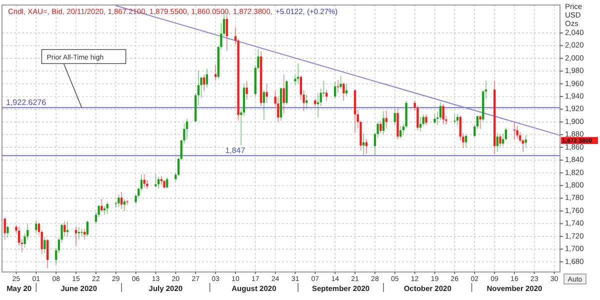  Describe the element at coordinates (26, 103) in the screenshot. I see `ref-line-label: 1,922.6276` at that location.